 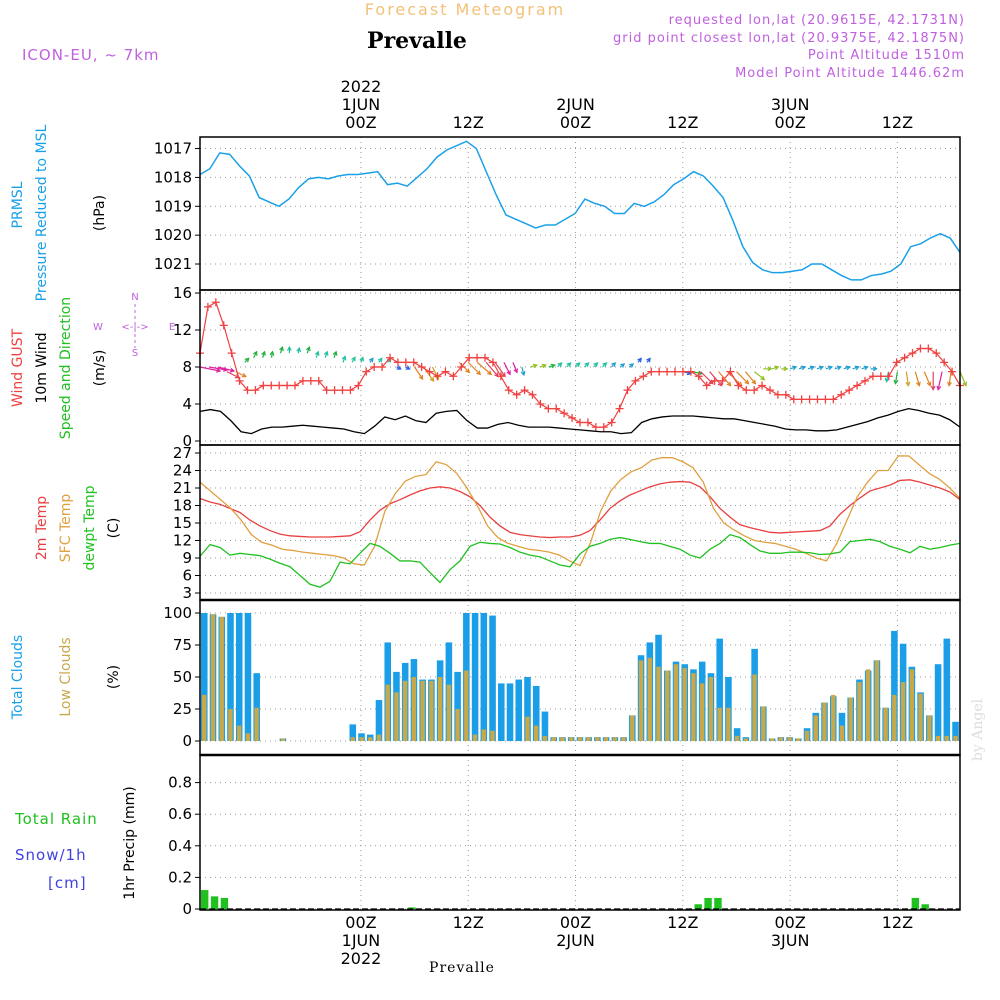 I want to click on y-tick-label: 0.4, so click(x=180, y=846).